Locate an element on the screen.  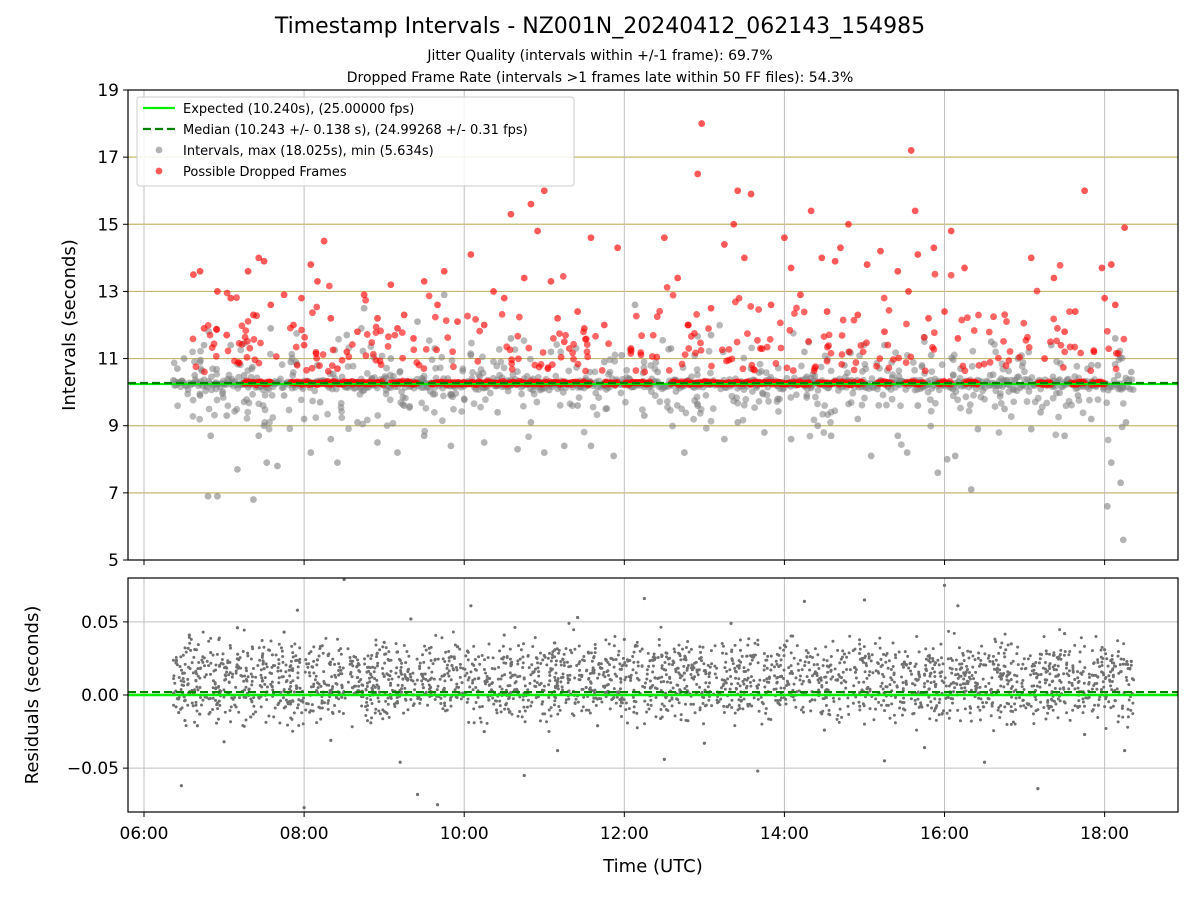
intervals-ytick-label: 13 is located at coordinates (108, 292).